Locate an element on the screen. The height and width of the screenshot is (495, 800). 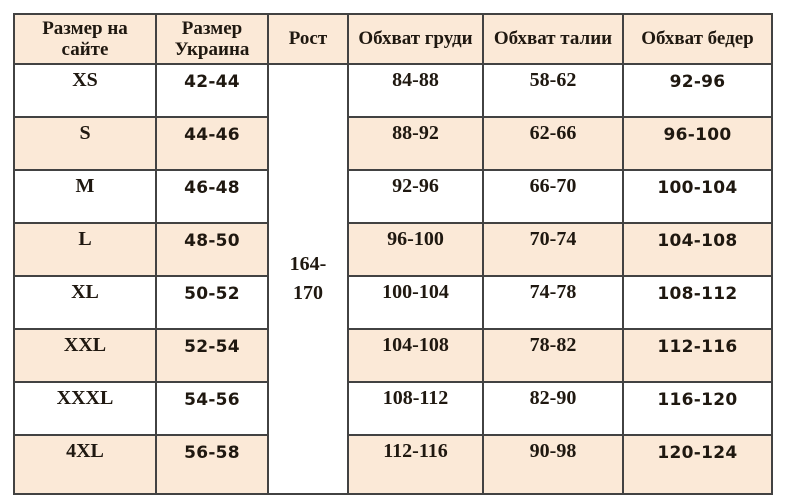
cell-size-site: S is located at coordinates (85, 143).